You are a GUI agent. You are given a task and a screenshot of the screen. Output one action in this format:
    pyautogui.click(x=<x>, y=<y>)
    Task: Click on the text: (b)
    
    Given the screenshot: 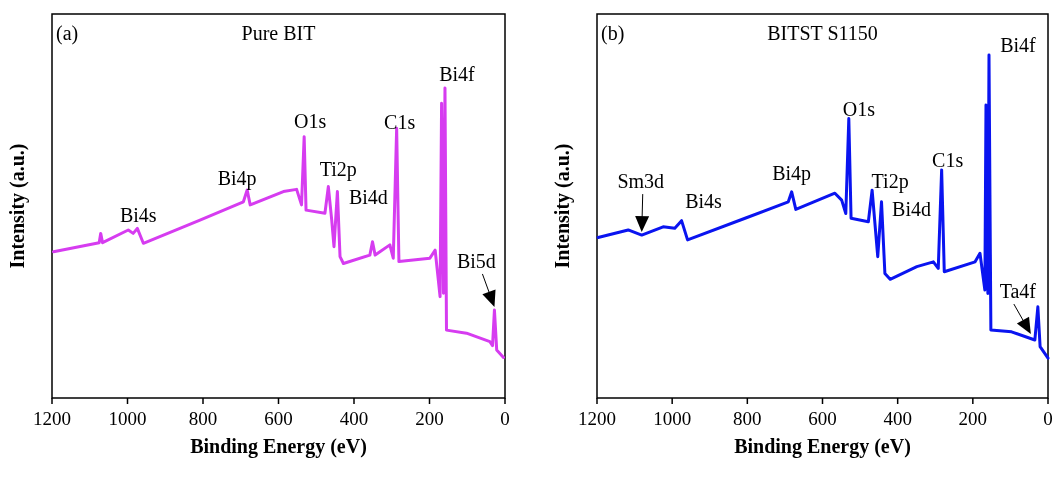 What is the action you would take?
    pyautogui.click(x=613, y=33)
    